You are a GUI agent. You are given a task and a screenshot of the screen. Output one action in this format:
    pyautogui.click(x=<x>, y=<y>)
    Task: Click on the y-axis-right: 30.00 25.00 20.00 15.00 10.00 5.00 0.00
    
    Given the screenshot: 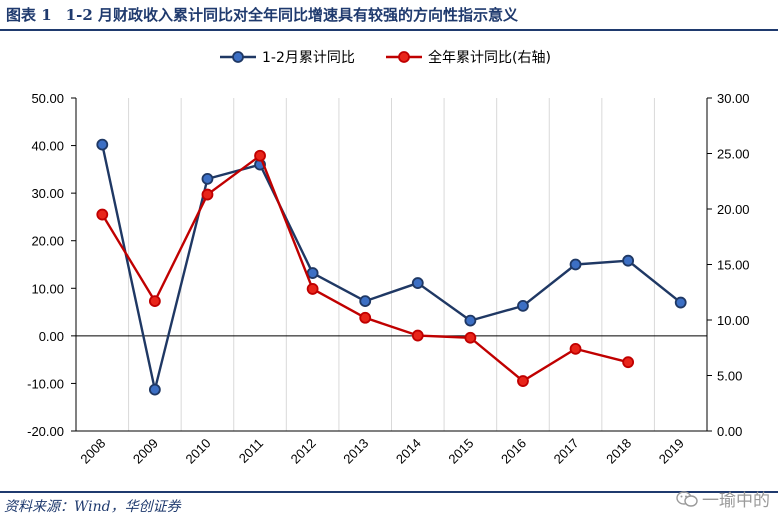 What is the action you would take?
    pyautogui.click(x=728, y=265)
    